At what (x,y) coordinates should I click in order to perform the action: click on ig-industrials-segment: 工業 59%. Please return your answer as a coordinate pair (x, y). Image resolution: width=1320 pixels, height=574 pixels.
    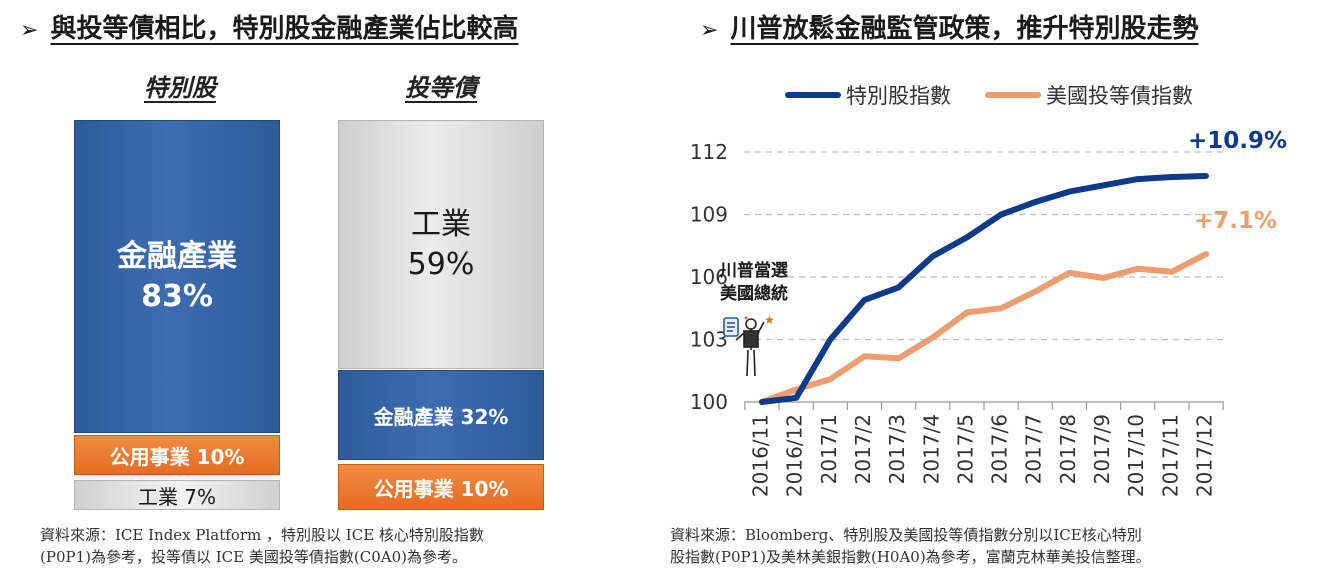
    Looking at the image, I should click on (441, 244).